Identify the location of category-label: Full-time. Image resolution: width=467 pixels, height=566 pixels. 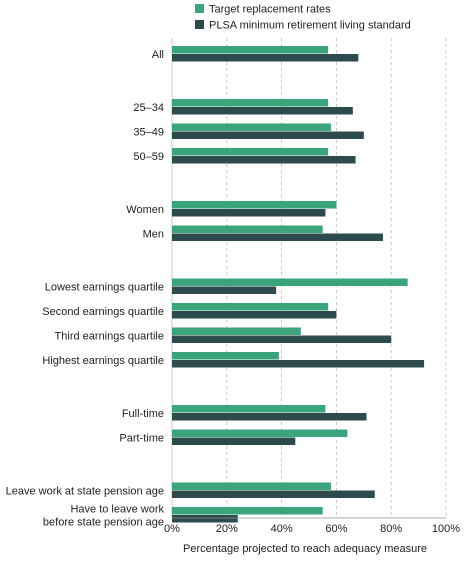
(143, 414).